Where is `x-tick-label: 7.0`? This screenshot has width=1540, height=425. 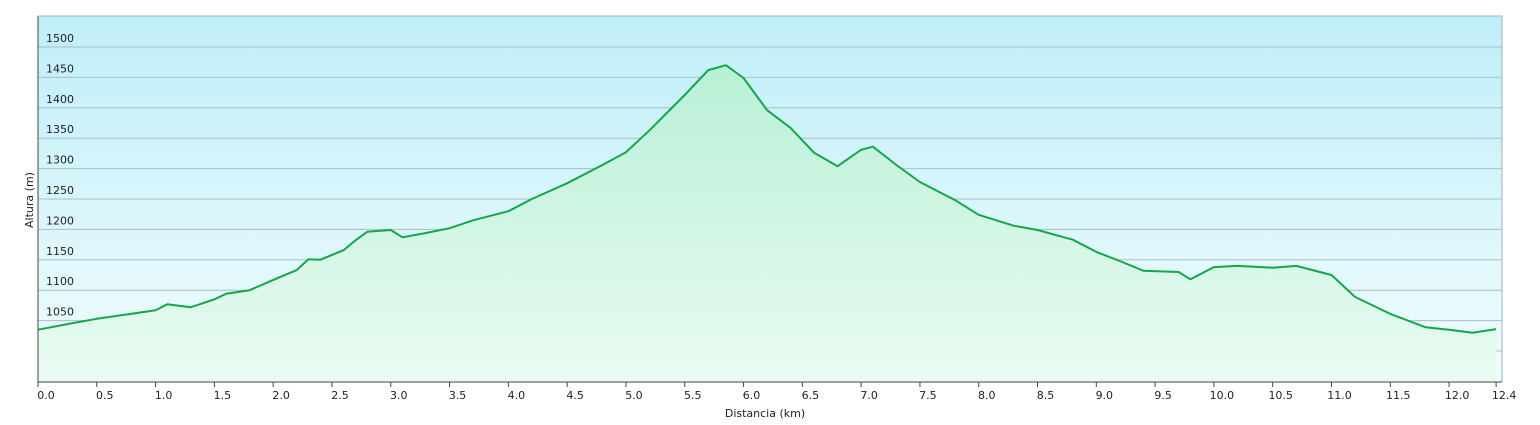 x-tick-label: 7.0 is located at coordinates (869, 395).